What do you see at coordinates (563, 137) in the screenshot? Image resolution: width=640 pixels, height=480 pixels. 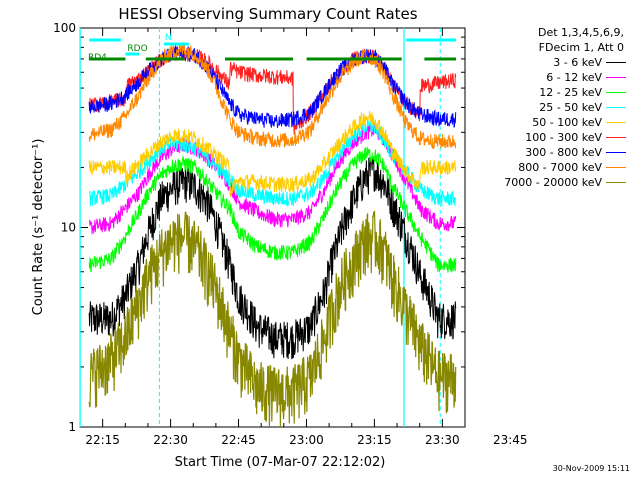 I see `legend-entry-label: 100 - 300 keV` at bounding box center [563, 137].